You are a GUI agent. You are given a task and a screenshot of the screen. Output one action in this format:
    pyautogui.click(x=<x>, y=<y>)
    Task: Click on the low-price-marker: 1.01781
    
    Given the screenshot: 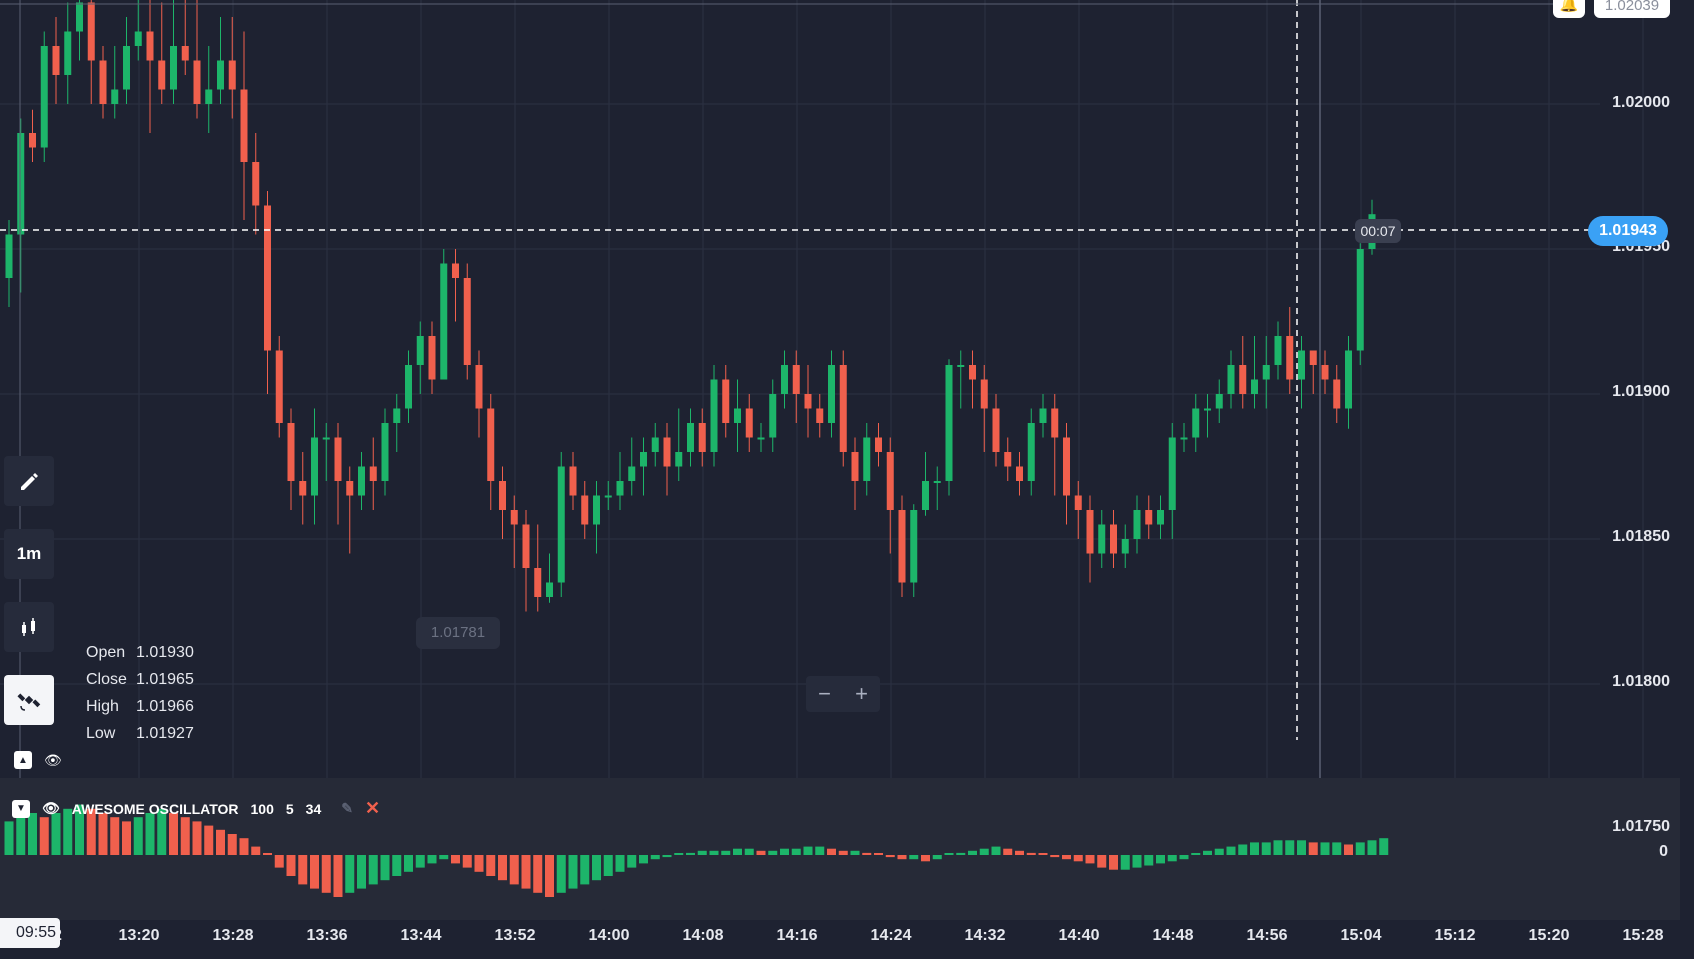 What is the action you would take?
    pyautogui.click(x=458, y=633)
    